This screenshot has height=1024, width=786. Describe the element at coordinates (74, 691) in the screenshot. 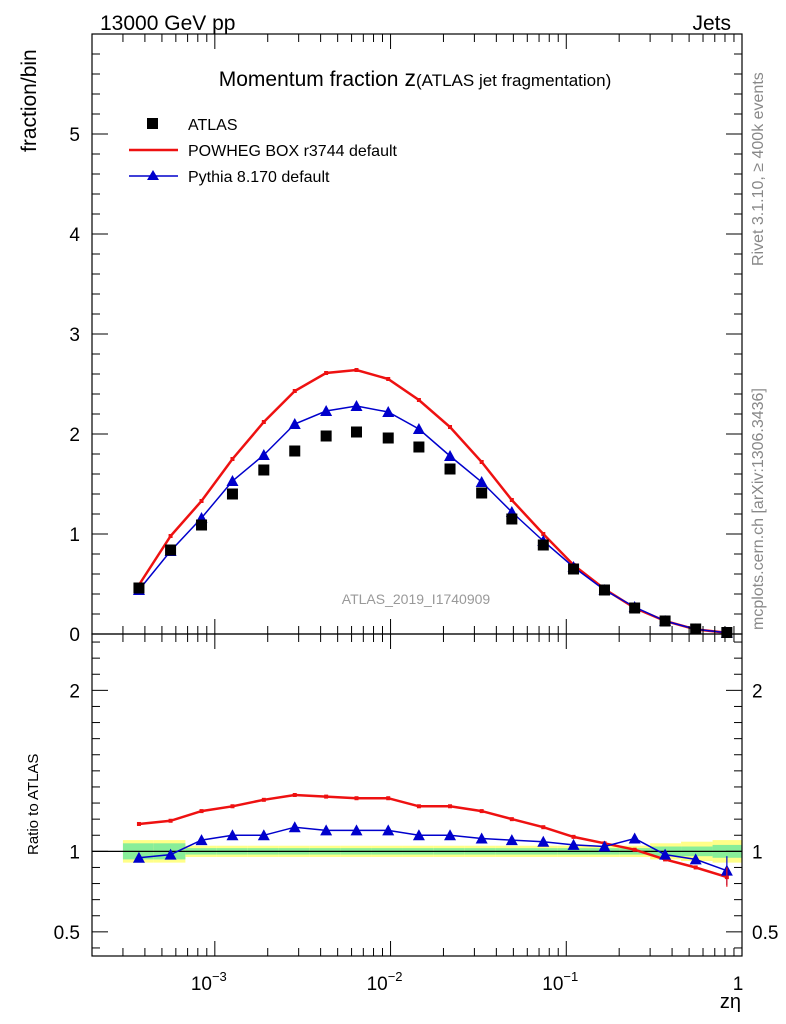

I see `ratio-y-tick-label: 2` at that location.